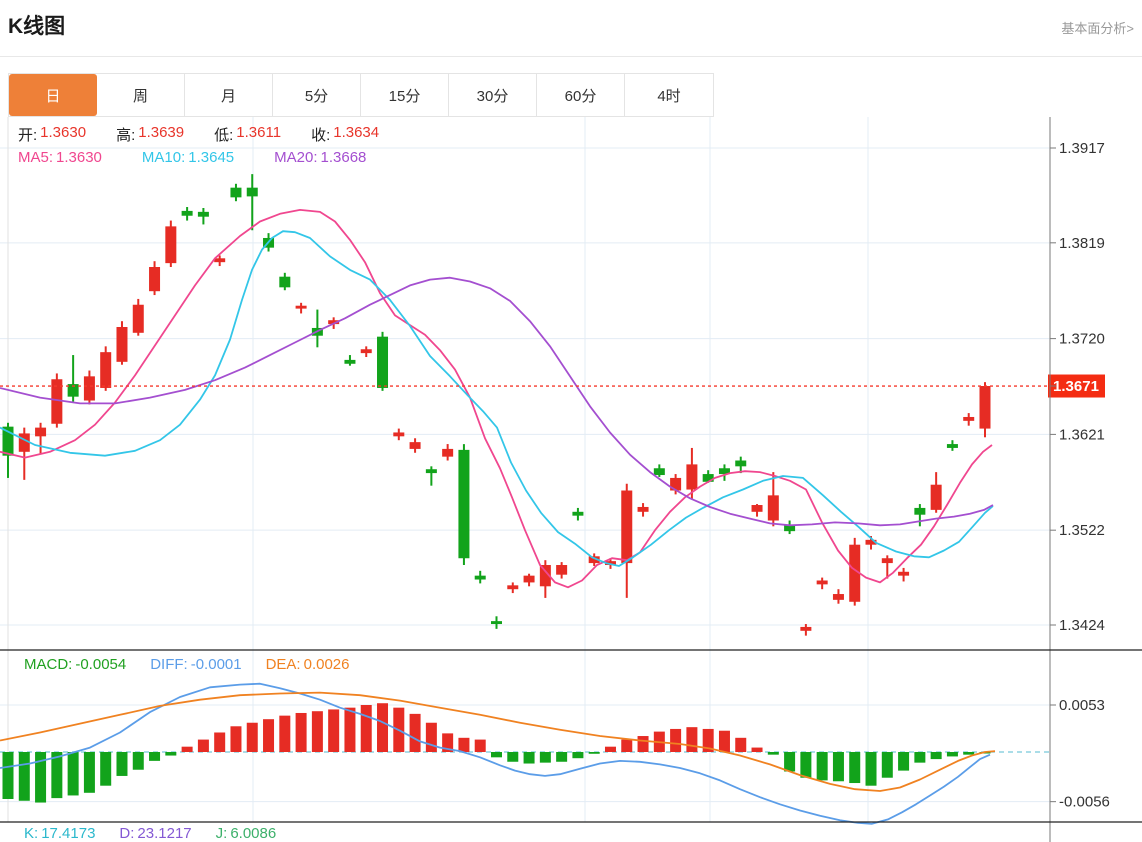  I want to click on macd-row: MACD: -0.0054 DIFF: -0.0001 DEA: 0.0026, so click(187, 664).